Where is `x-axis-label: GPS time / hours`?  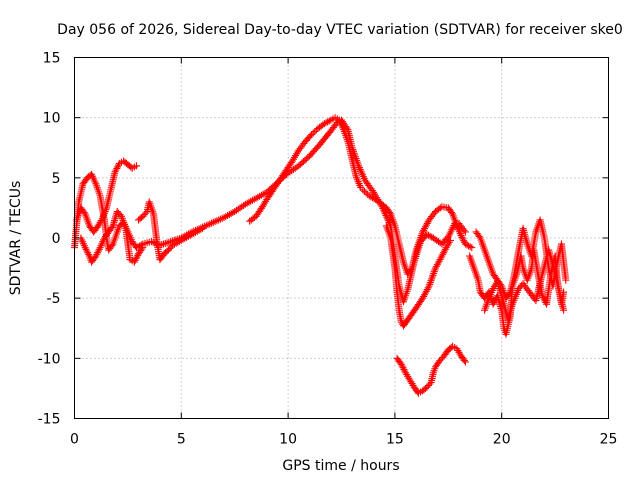 x-axis-label: GPS time / hours is located at coordinates (340, 466).